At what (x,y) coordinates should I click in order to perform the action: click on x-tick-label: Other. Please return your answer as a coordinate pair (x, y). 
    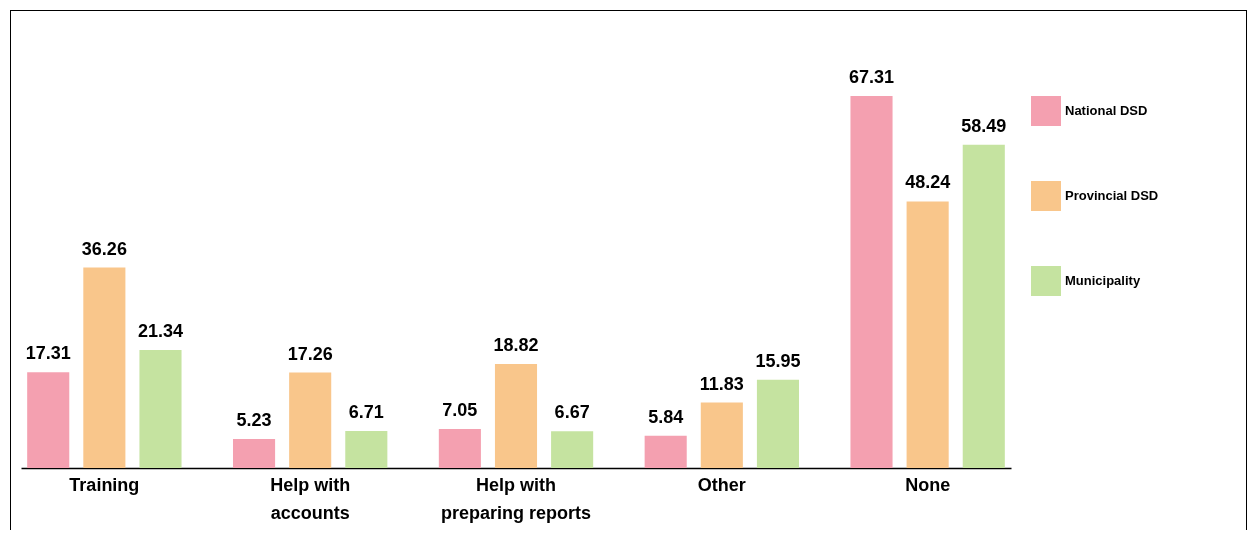
    Looking at the image, I should click on (721, 484).